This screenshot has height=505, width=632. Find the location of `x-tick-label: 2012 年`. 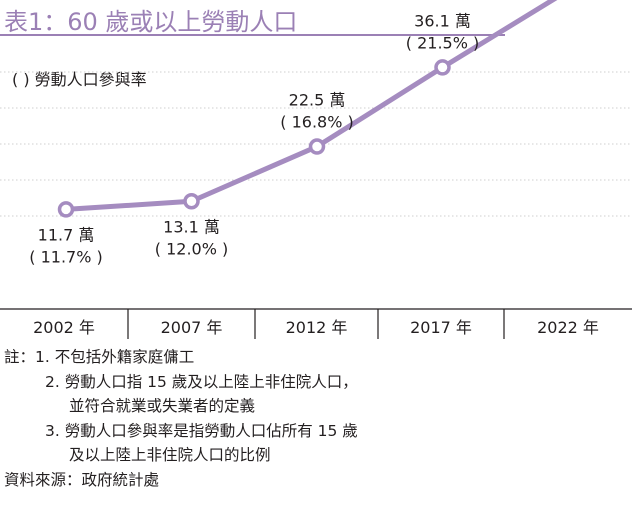

x-tick-label: 2012 年 is located at coordinates (317, 327).